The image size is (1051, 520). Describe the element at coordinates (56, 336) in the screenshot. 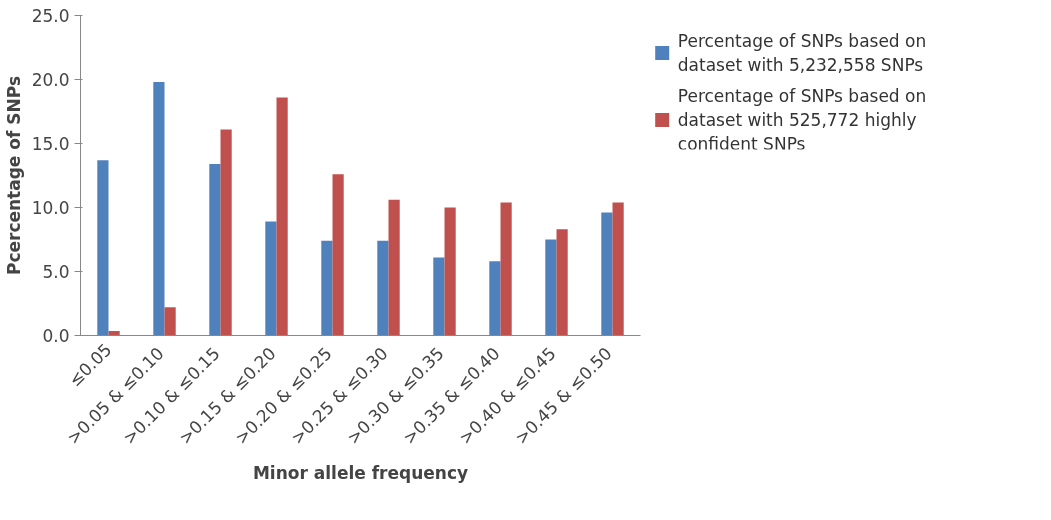

I see `y-tick-label: 0.0` at that location.